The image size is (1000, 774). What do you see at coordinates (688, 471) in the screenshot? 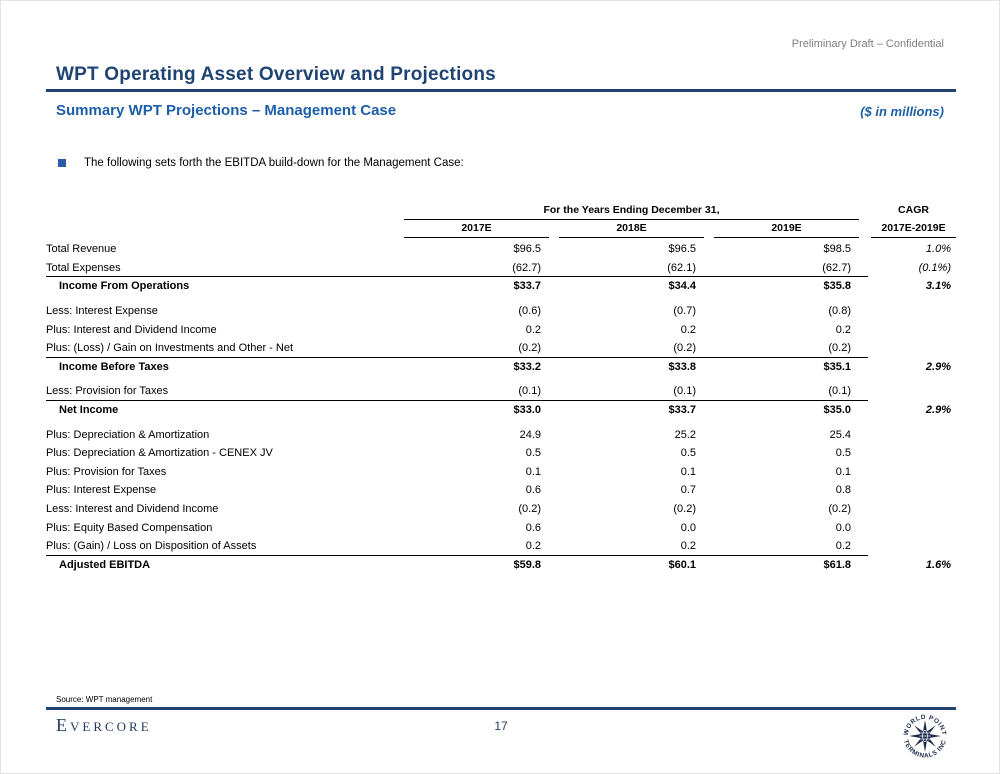
I see `cell-2018e: 0.1` at bounding box center [688, 471].